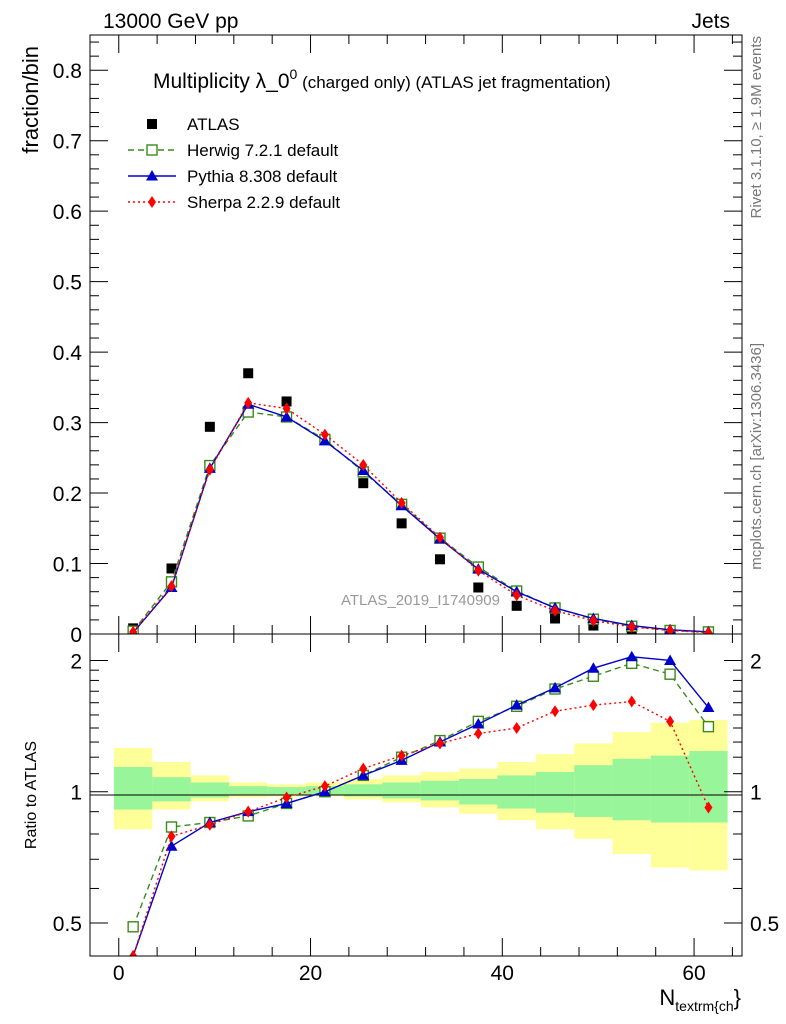 This screenshot has width=786, height=1024. What do you see at coordinates (213, 124) in the screenshot?
I see `legend-label: ATLAS` at bounding box center [213, 124].